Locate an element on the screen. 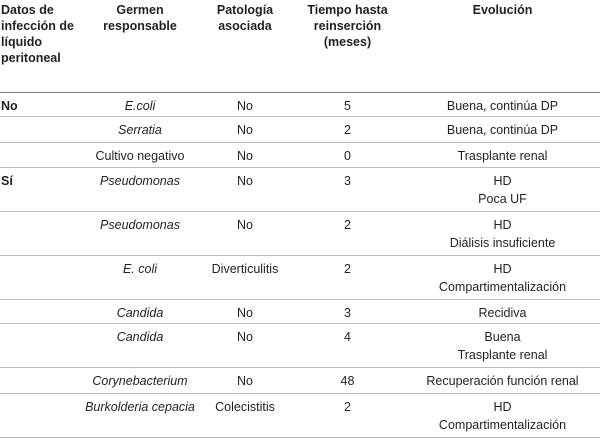 Image resolution: width=600 pixels, height=440 pixels. table-cell: Colecistitis is located at coordinates (245, 415).